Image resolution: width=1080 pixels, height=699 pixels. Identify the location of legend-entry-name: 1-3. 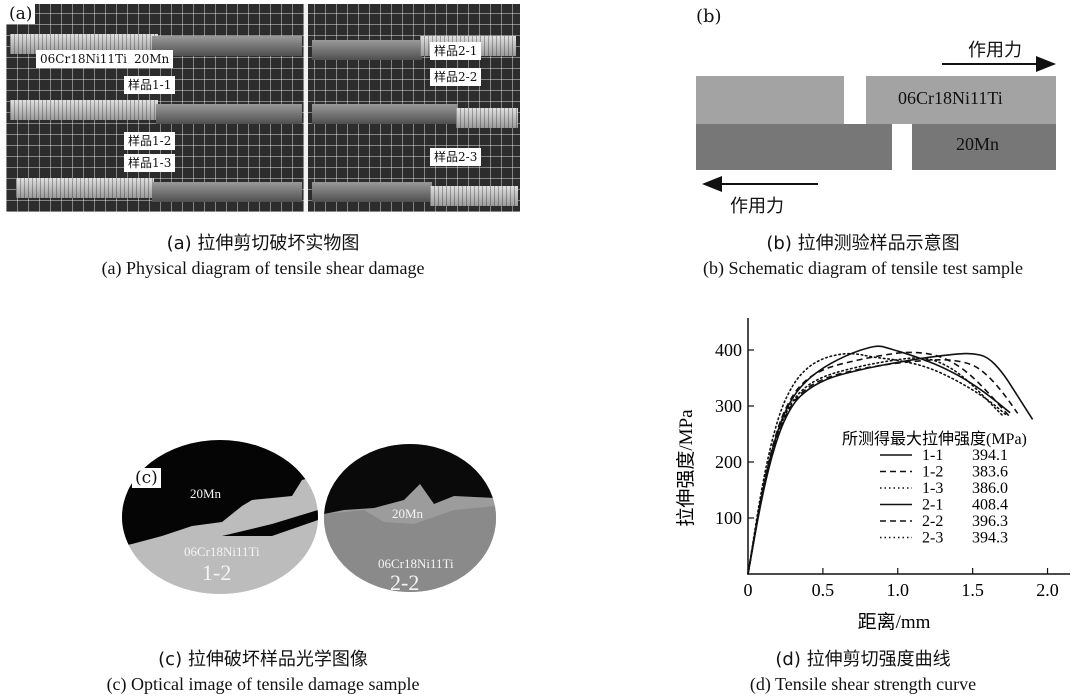
(932, 488).